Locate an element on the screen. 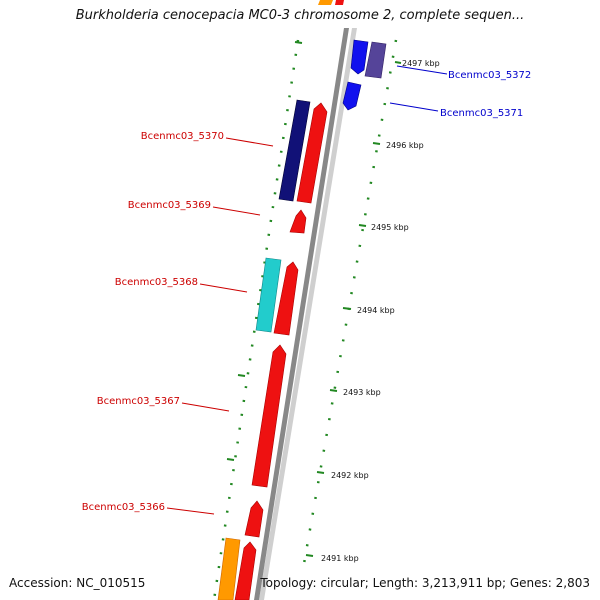 The height and width of the screenshot is (600, 600). gene-arrow-5372-a is located at coordinates (359, 57).